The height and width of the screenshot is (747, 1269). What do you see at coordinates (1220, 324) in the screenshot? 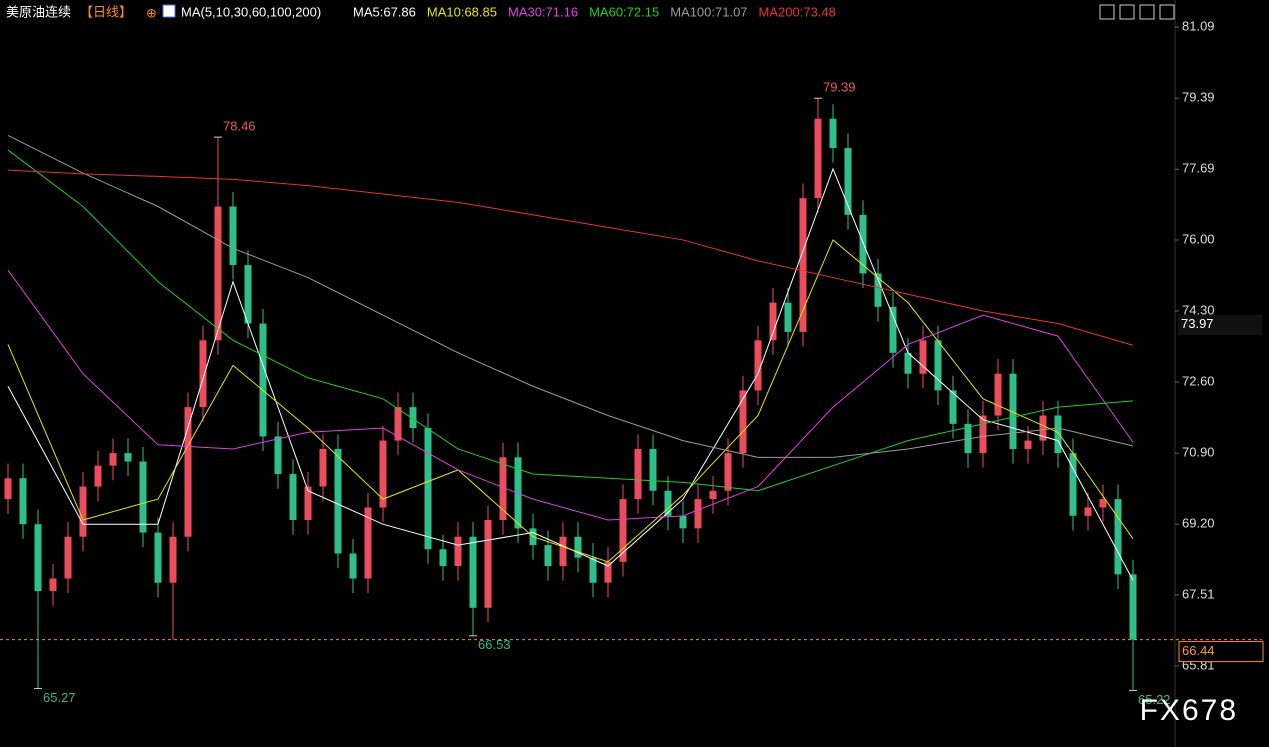
I see `marker-box` at bounding box center [1220, 324].